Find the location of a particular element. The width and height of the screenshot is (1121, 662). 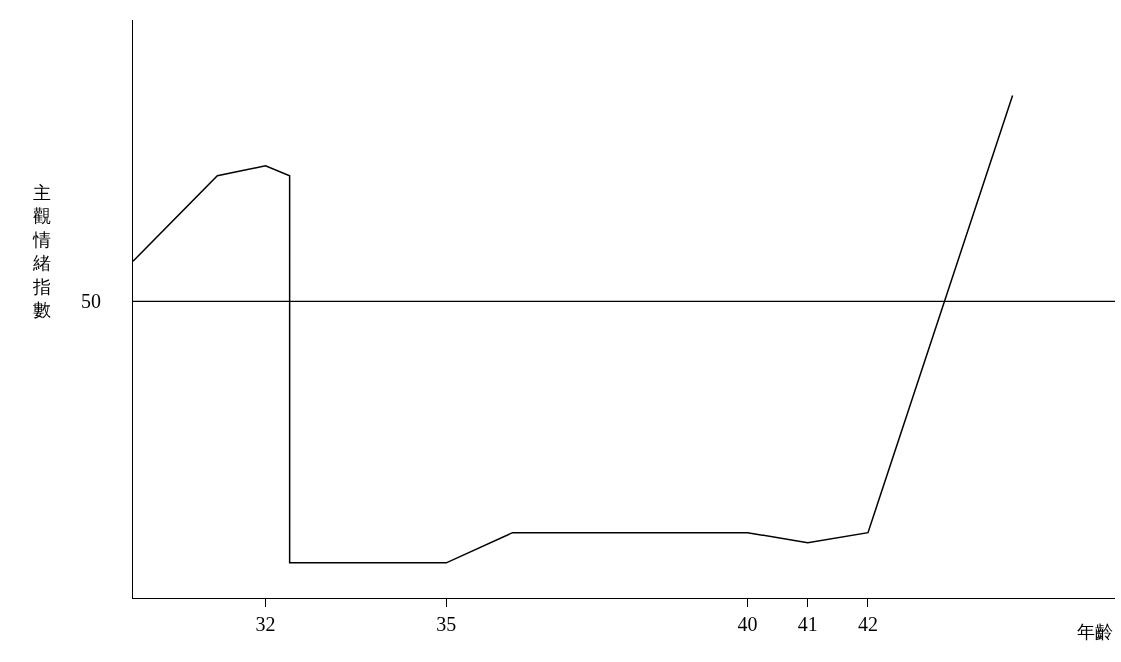

x-tick-label: 32 is located at coordinates (265, 624).